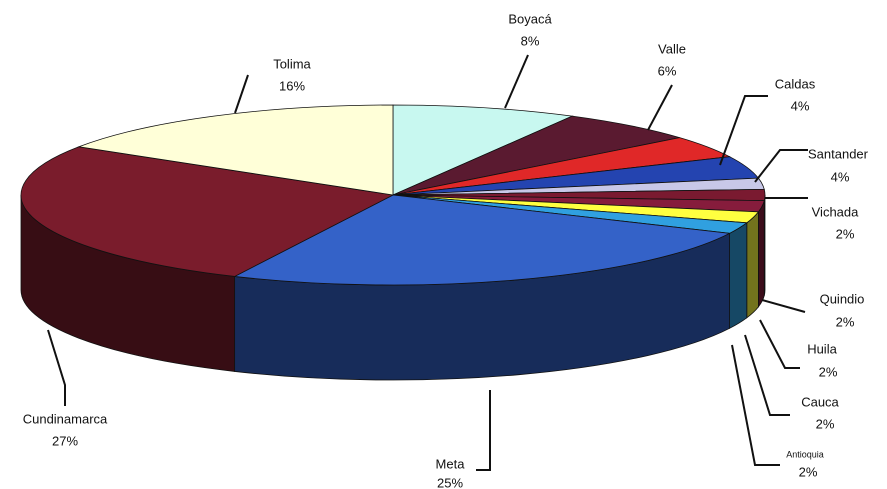  What do you see at coordinates (842, 298) in the screenshot?
I see `slice-label: Quindio` at bounding box center [842, 298].